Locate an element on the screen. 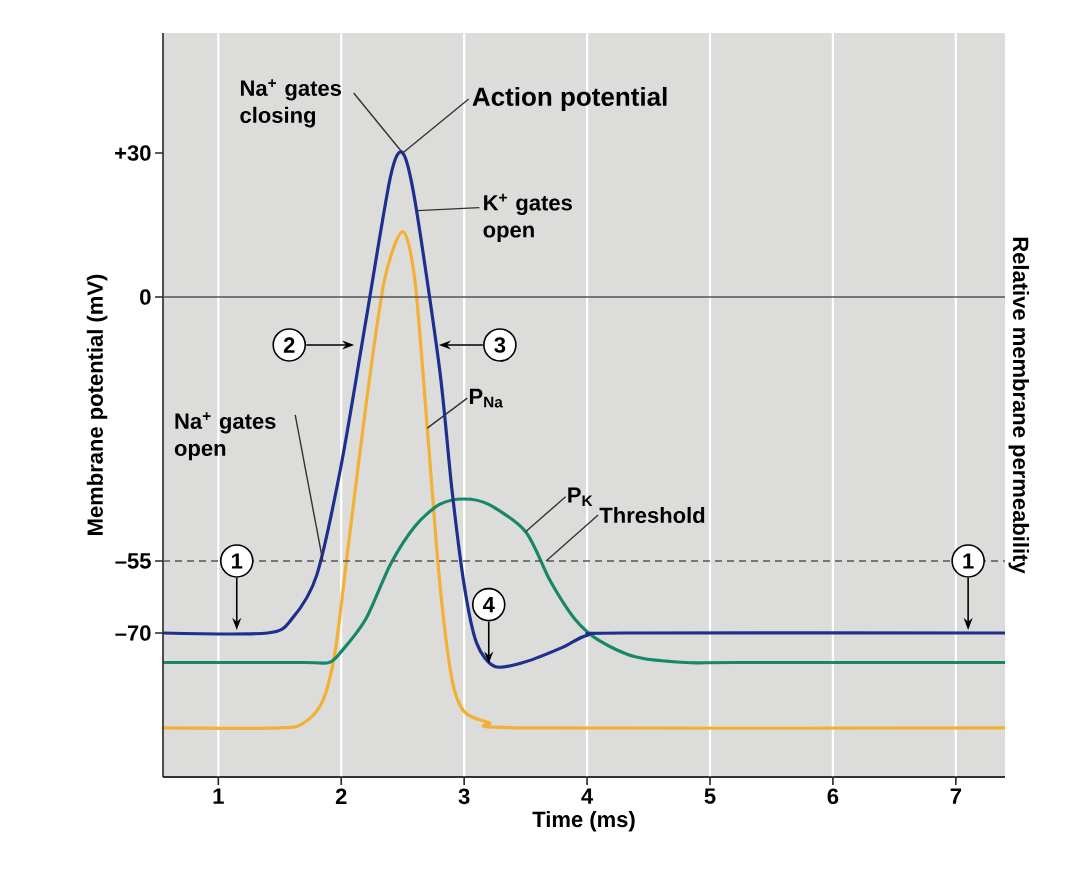 The height and width of the screenshot is (887, 1072). y-tick-label: 0 is located at coordinates (145, 297).